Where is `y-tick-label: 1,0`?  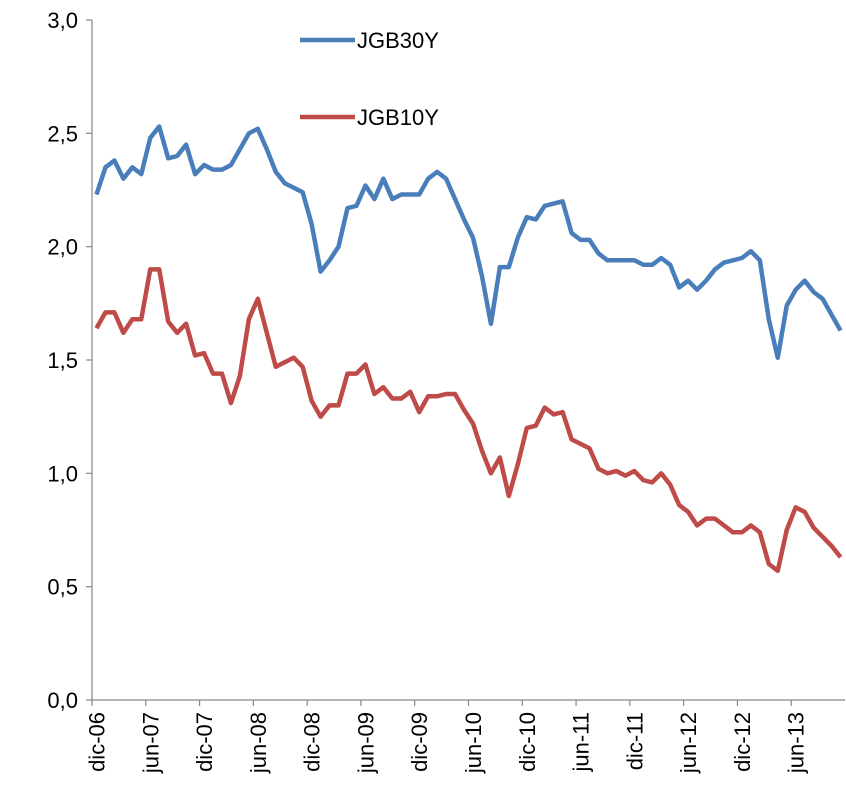 y-tick-label: 1,0 is located at coordinates (62, 473).